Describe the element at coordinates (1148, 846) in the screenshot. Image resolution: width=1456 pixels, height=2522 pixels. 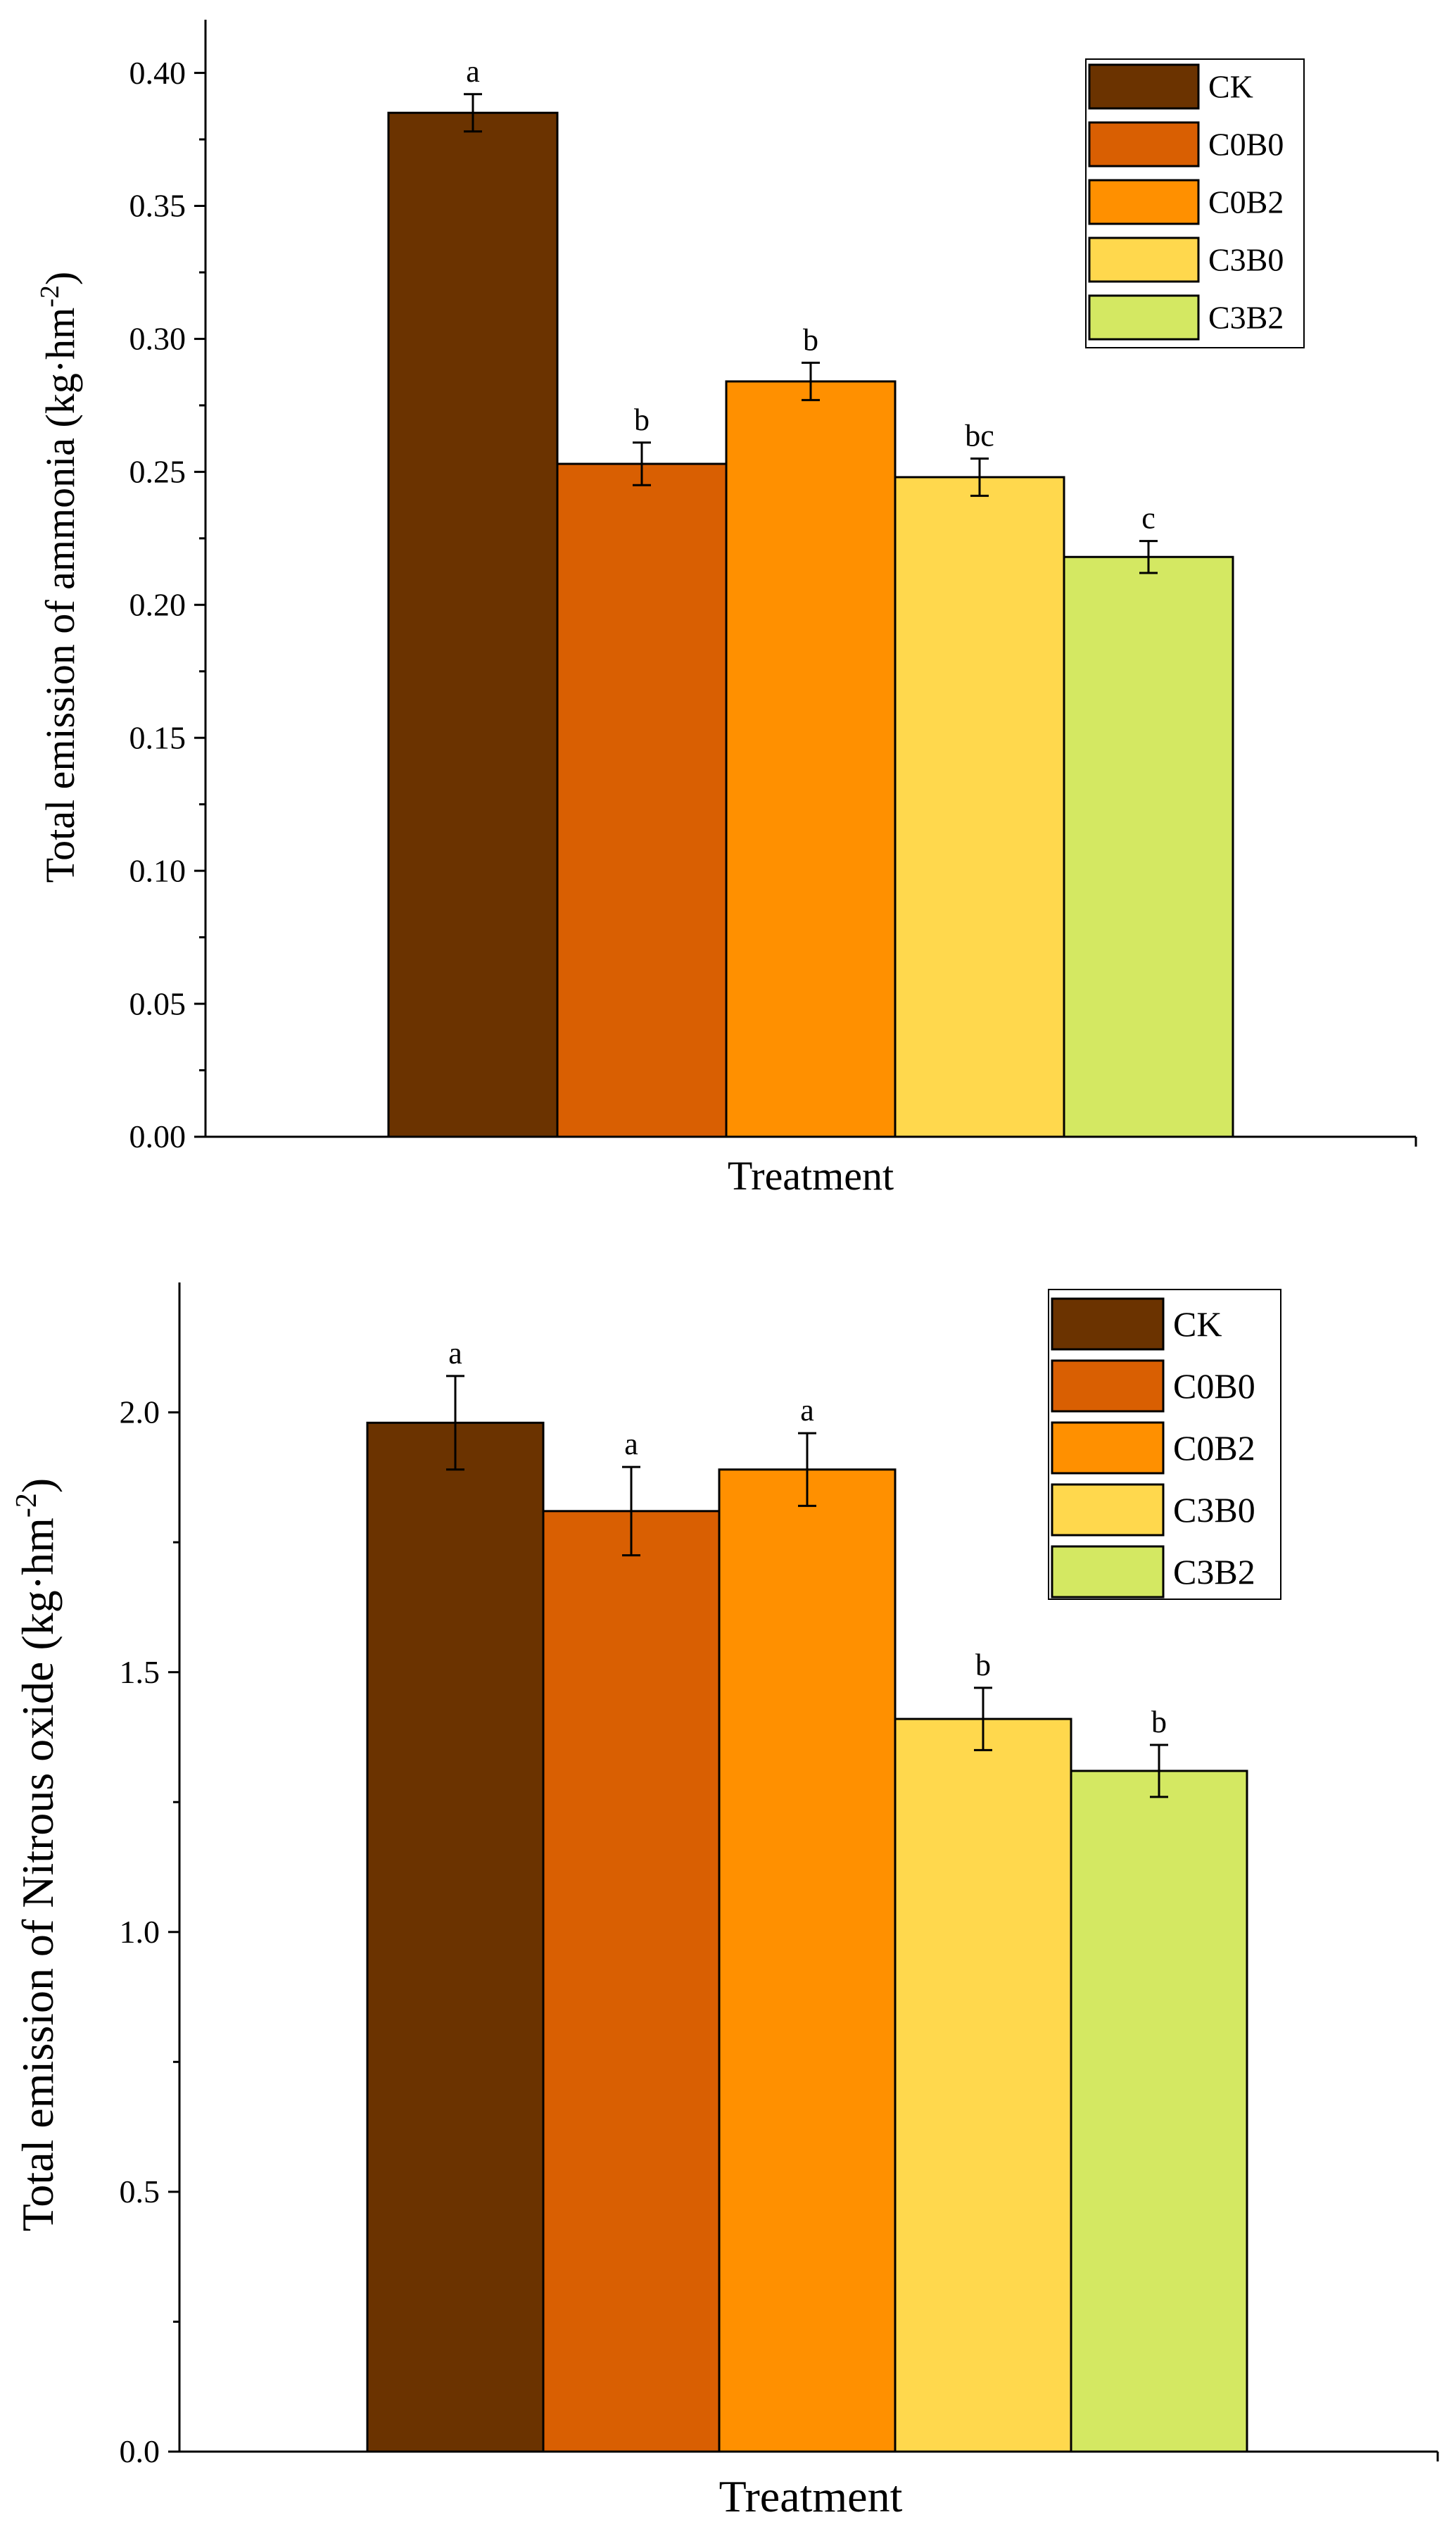
I see `ammonia-bar-c3b2` at that location.